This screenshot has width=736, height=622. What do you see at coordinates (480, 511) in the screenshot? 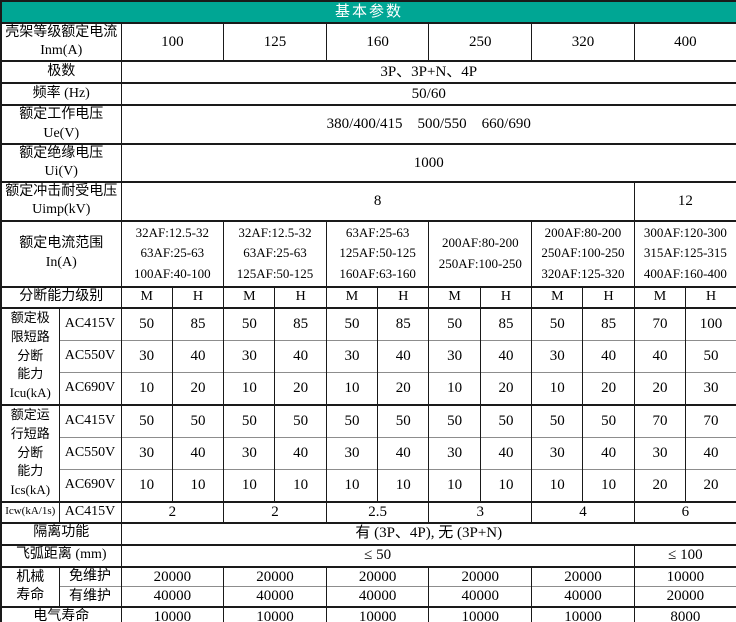
I see `icw-value: 3` at bounding box center [480, 511].